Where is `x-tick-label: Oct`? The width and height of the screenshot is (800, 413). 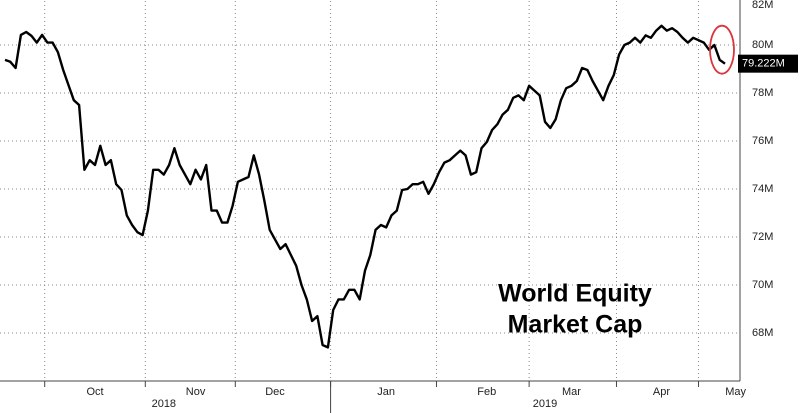 x-tick-label: Oct is located at coordinates (94, 392).